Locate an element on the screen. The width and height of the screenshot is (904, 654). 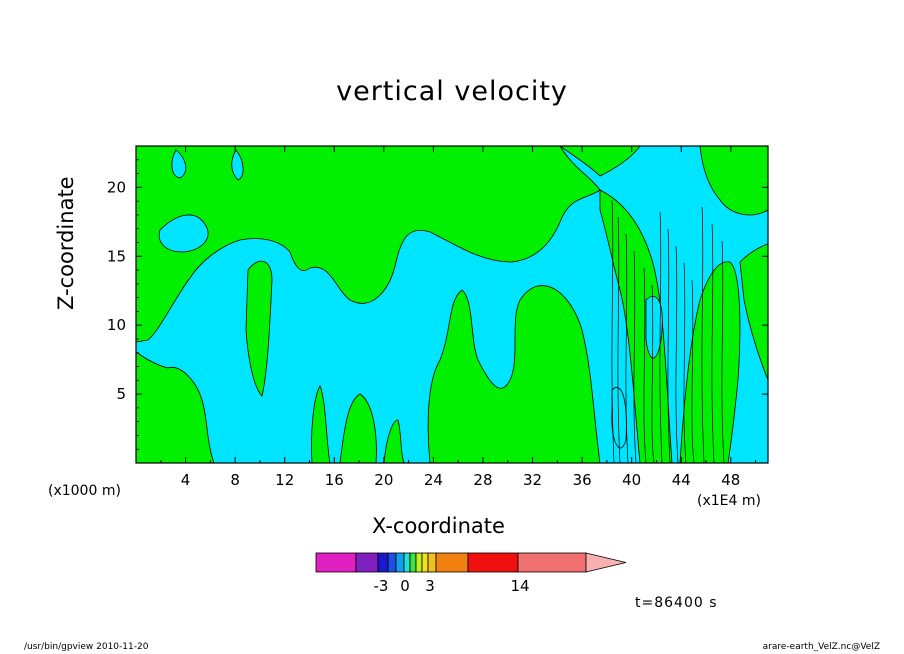
x-tick-label: 48 is located at coordinates (730, 480).